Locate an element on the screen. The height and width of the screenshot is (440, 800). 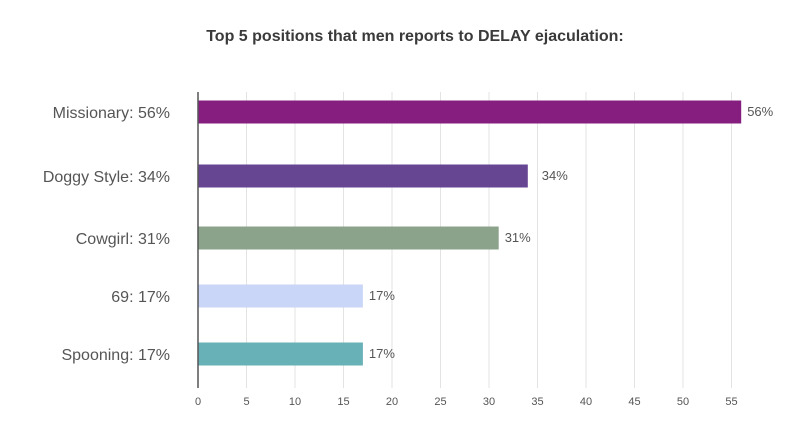
value-label-3: 17% is located at coordinates (382, 295).